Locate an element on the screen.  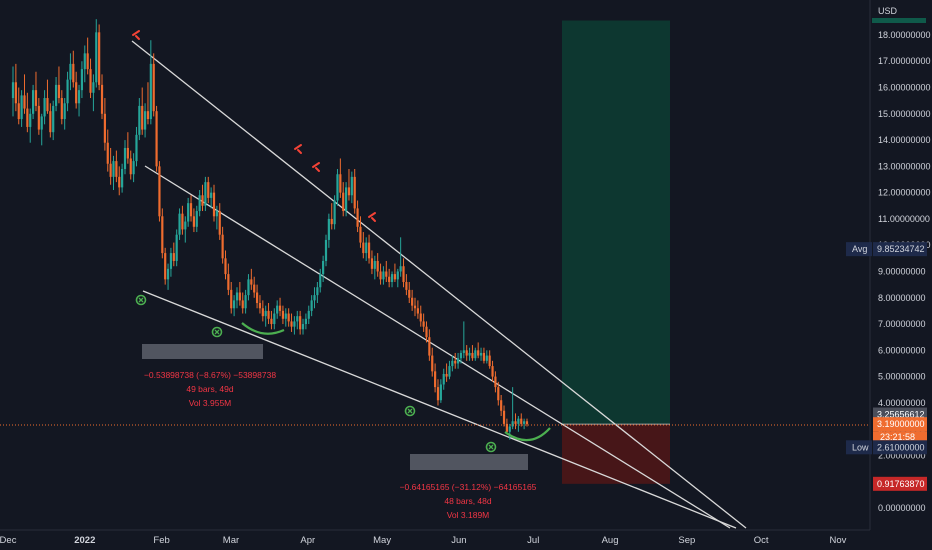
price-tick: 0.00000000 is located at coordinates (902, 508).